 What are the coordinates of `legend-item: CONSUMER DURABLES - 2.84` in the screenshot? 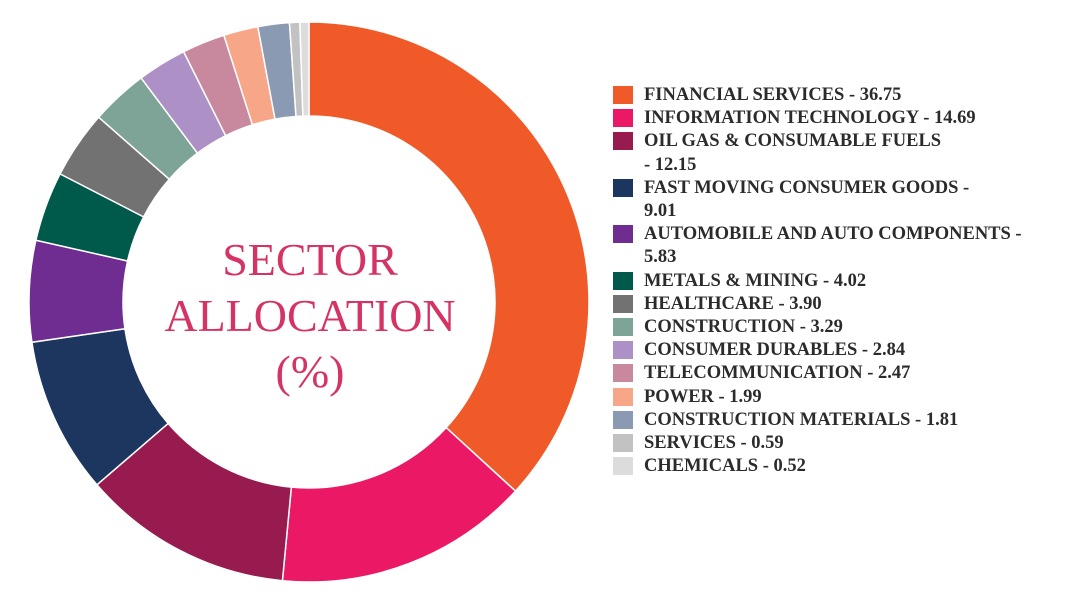 It's located at (846, 350).